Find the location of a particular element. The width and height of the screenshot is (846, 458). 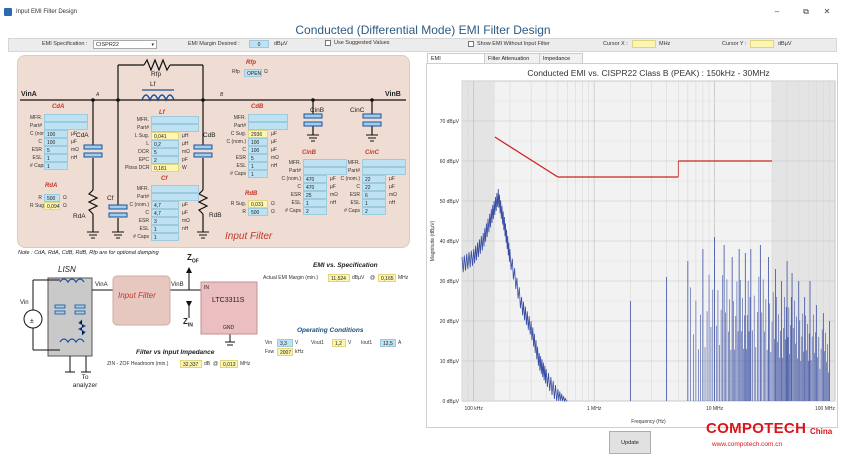

rfp-title: Rfp is located at coordinates (251, 63).